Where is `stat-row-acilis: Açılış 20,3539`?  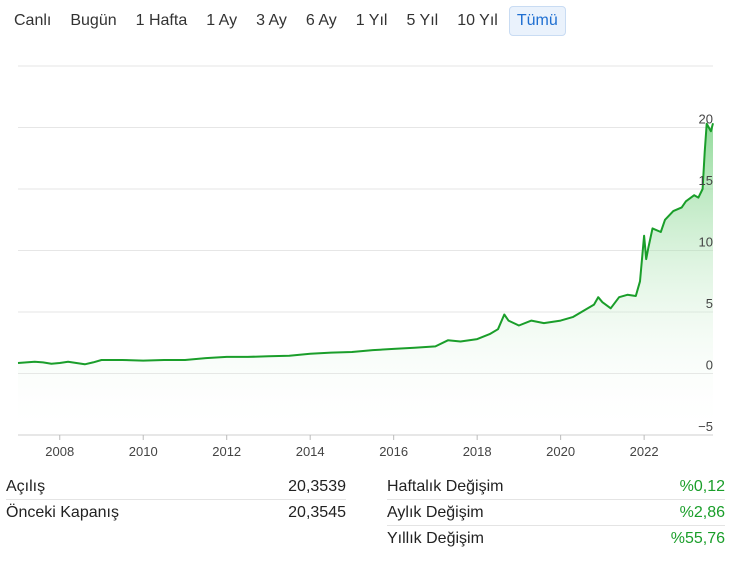
stat-row-acilis: Açılış 20,3539 is located at coordinates (176, 487).